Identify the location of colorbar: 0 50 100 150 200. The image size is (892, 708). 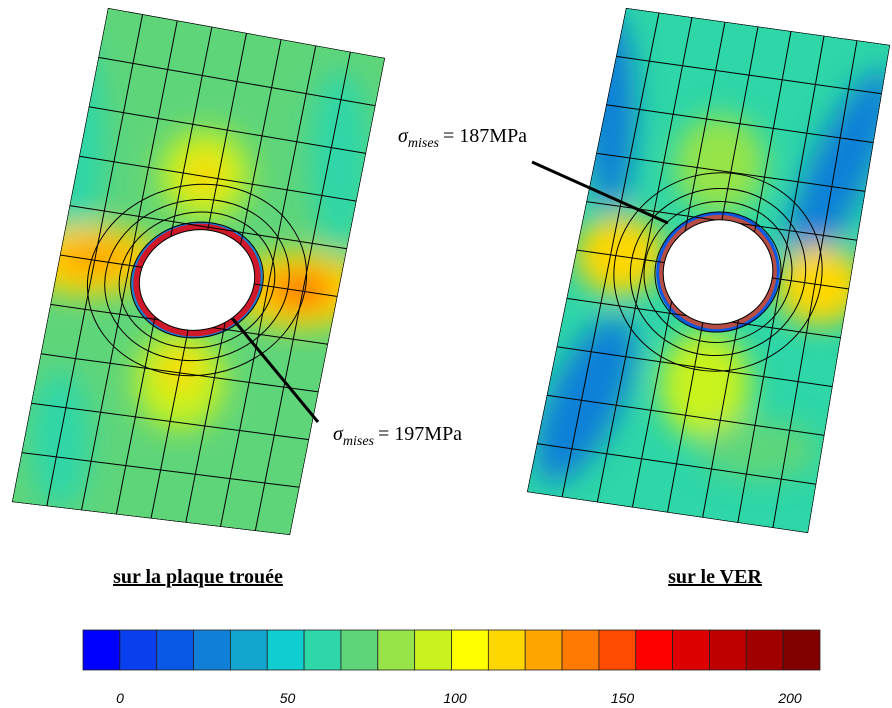
(451, 667).